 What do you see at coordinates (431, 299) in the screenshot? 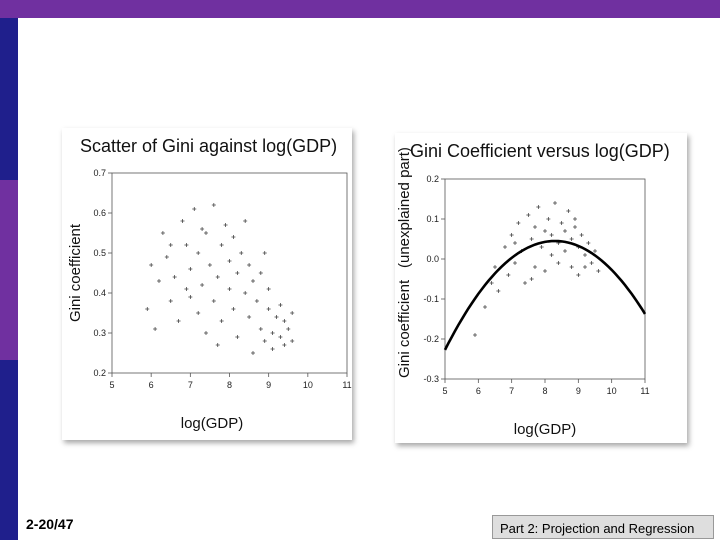
I see `y-tick-label: -0.1` at bounding box center [431, 299].